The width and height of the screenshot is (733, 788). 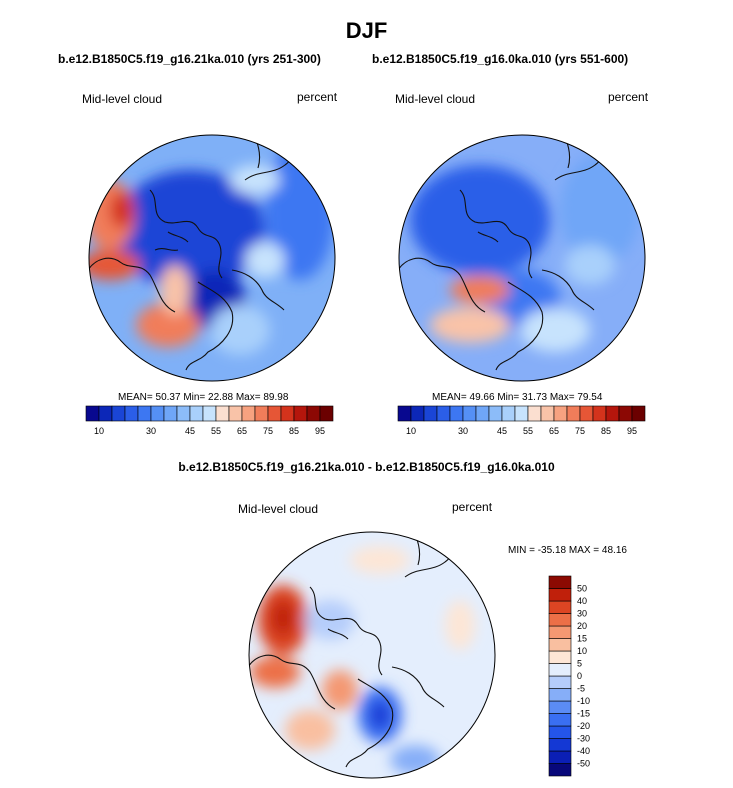 I want to click on difference-colorbar-tick-label: 30, so click(x=582, y=614).